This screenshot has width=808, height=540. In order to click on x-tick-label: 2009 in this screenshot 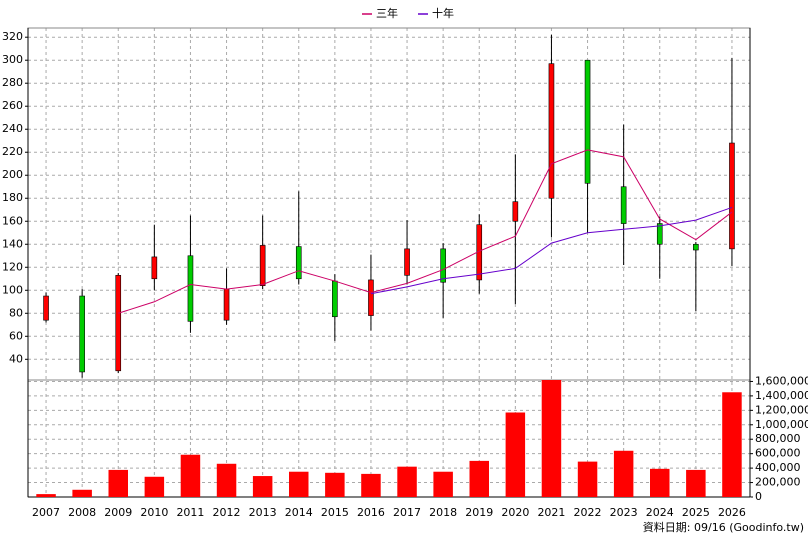, I will do `click(118, 512)`.